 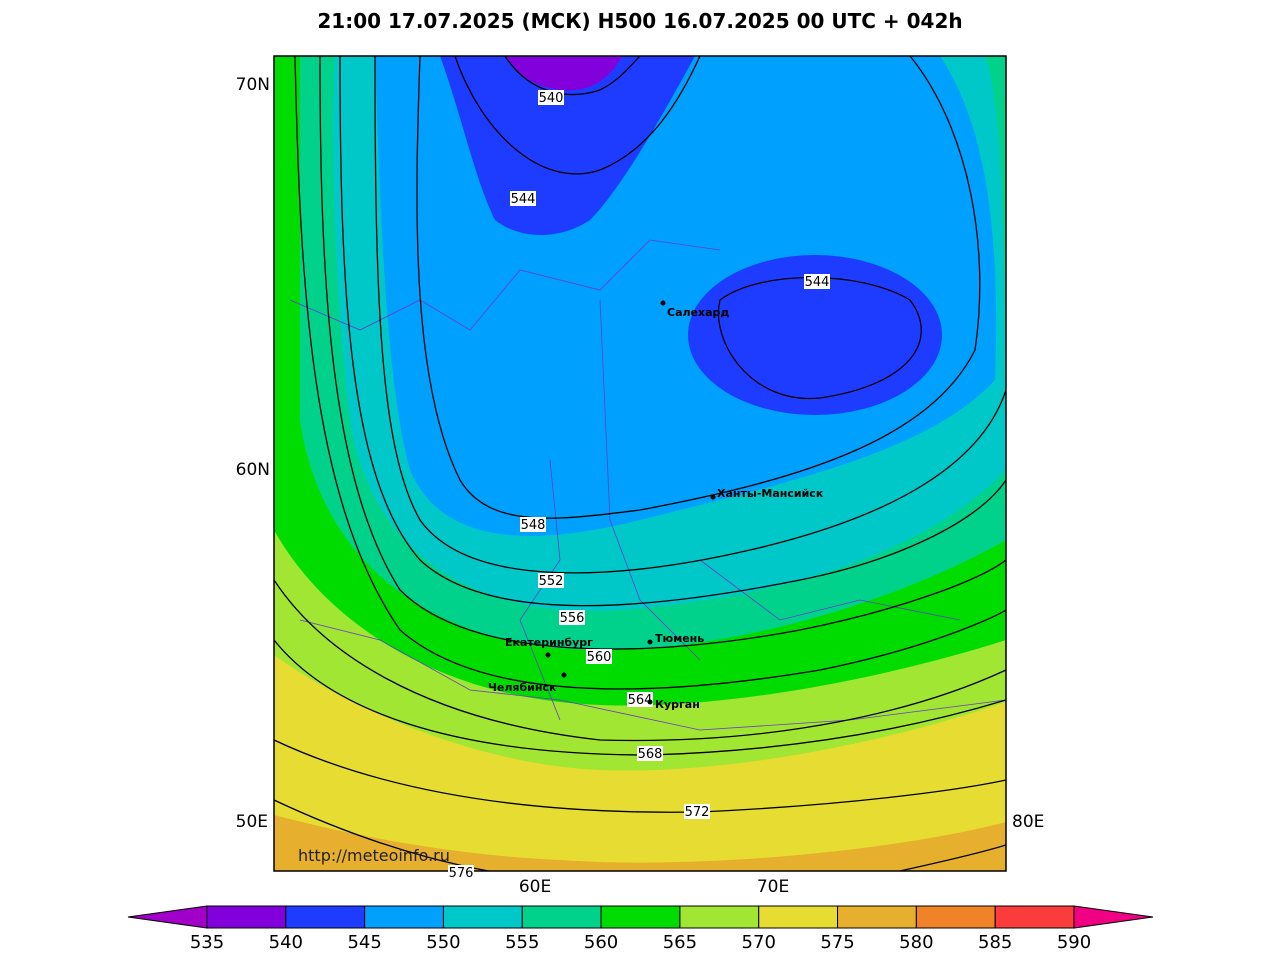 I want to click on colorbar-tick-label: 550, so click(x=443, y=942).